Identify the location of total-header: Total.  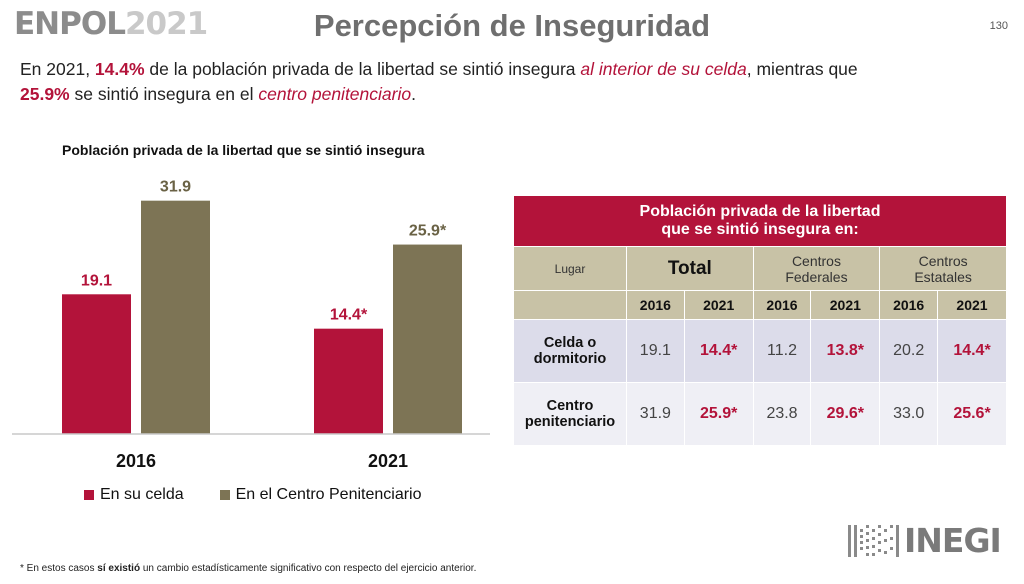
(690, 268).